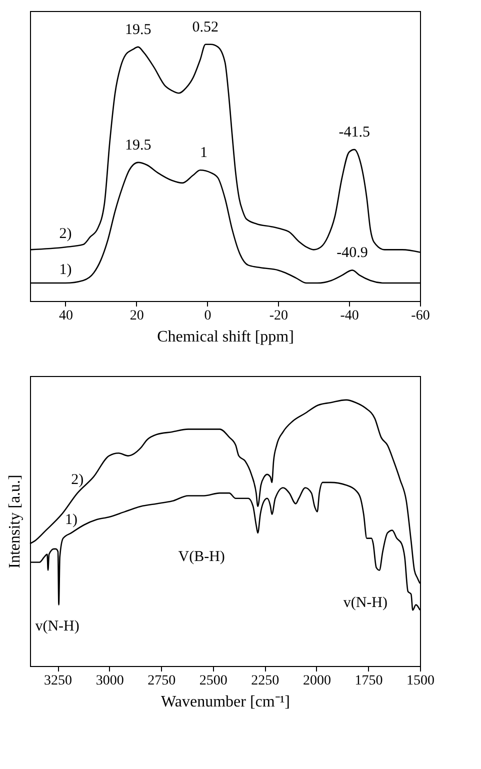 Image resolution: width=481 pixels, height=769 pixels. What do you see at coordinates (278, 316) in the screenshot?
I see `x-tick-label: -20` at bounding box center [278, 316].